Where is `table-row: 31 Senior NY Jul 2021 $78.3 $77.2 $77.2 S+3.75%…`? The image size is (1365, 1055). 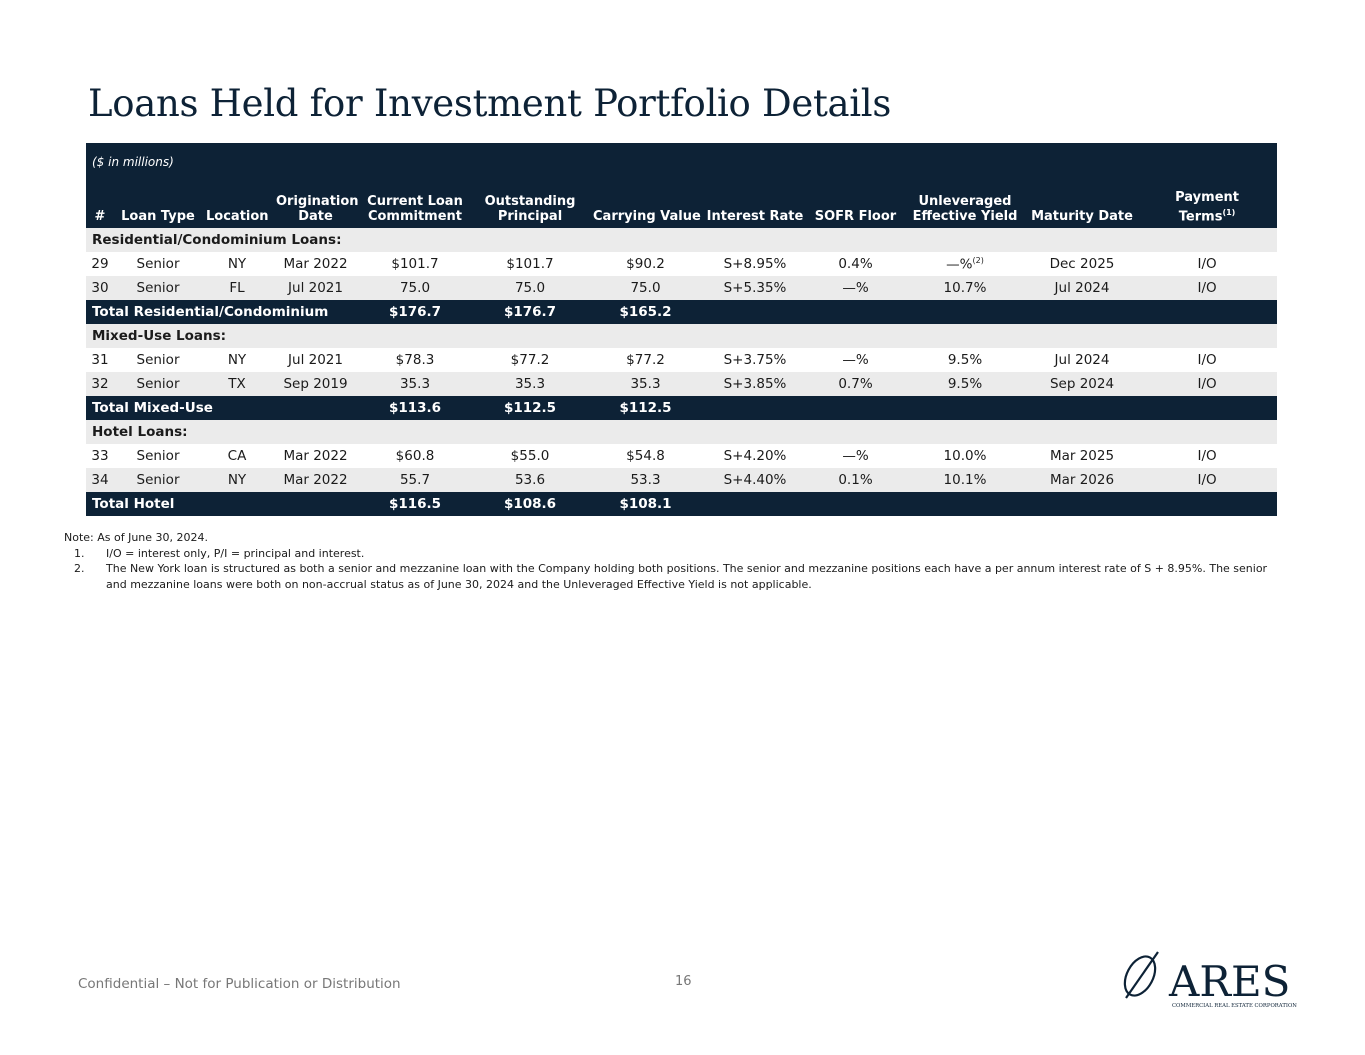
table-row: 31 Senior NY Jul 2021 $78.3 $77.2 $77.2 S+3.75%… is located at coordinates (681, 360).